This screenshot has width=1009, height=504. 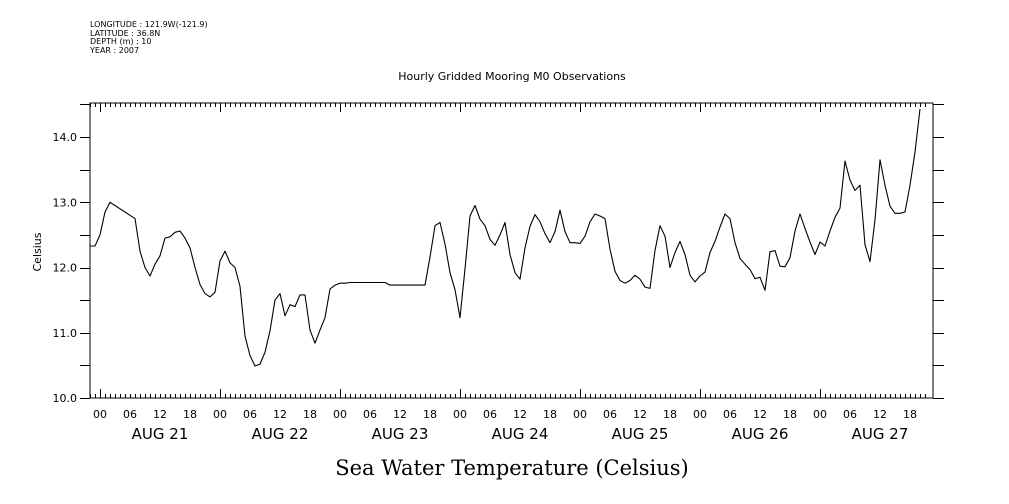 I want to click on x-day-label: AUG 23, so click(x=400, y=434).